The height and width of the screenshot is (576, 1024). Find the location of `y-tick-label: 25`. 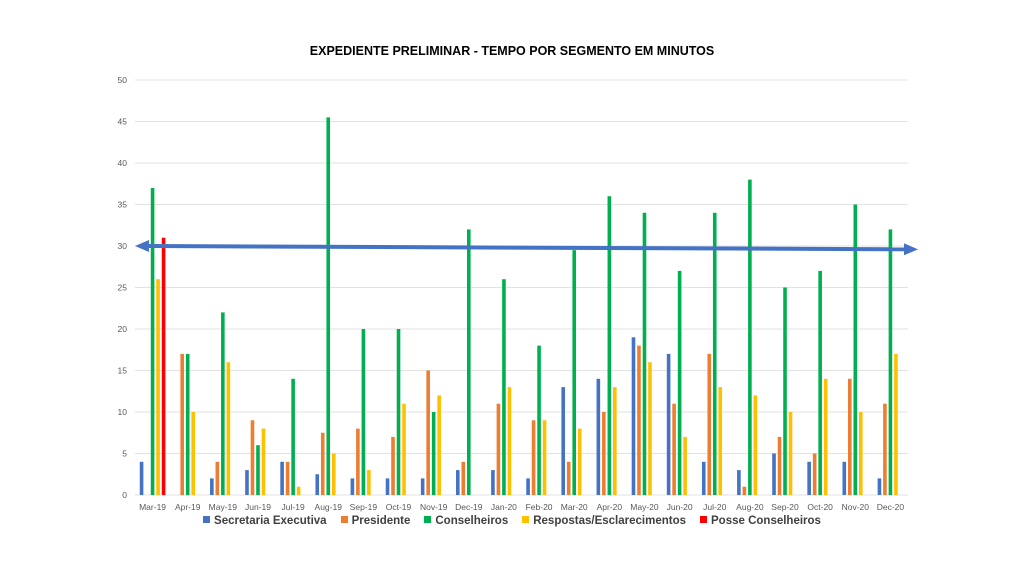

y-tick-label: 25 is located at coordinates (123, 288).